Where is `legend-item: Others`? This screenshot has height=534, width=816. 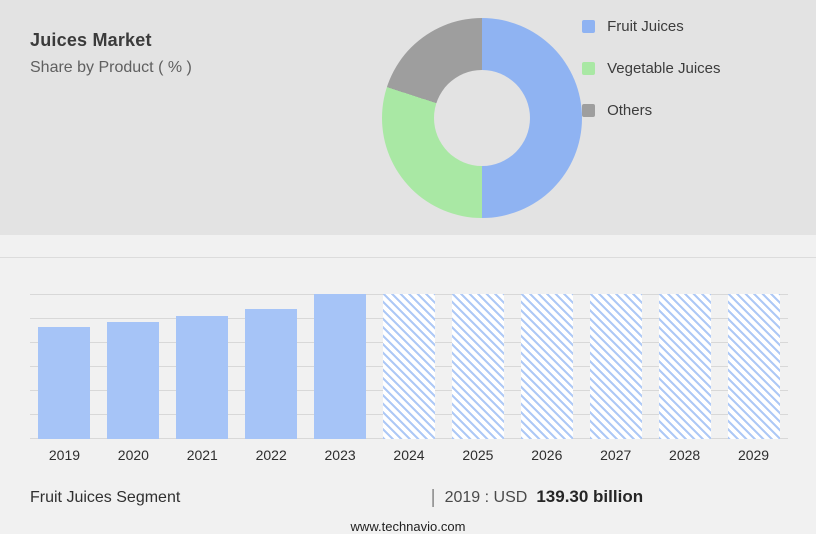 legend-item: Others is located at coordinates (694, 110).